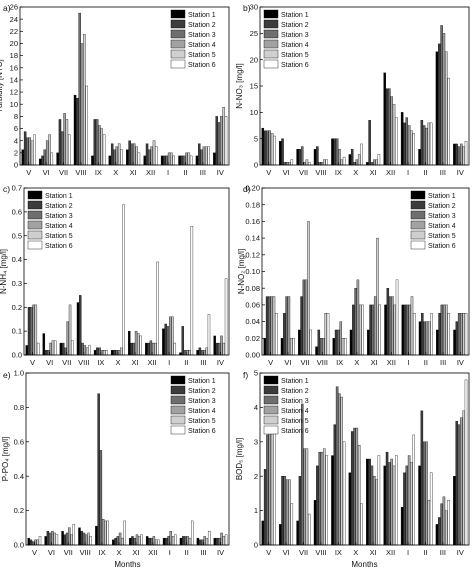  I want to click on x-tick-label: X, so click(117, 362).